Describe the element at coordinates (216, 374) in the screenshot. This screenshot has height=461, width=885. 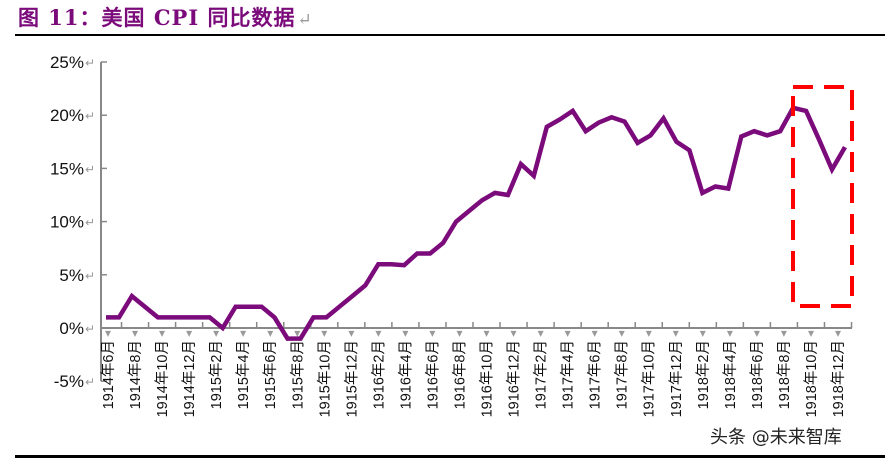
I see `x-tick-label: 1915年2月` at that location.